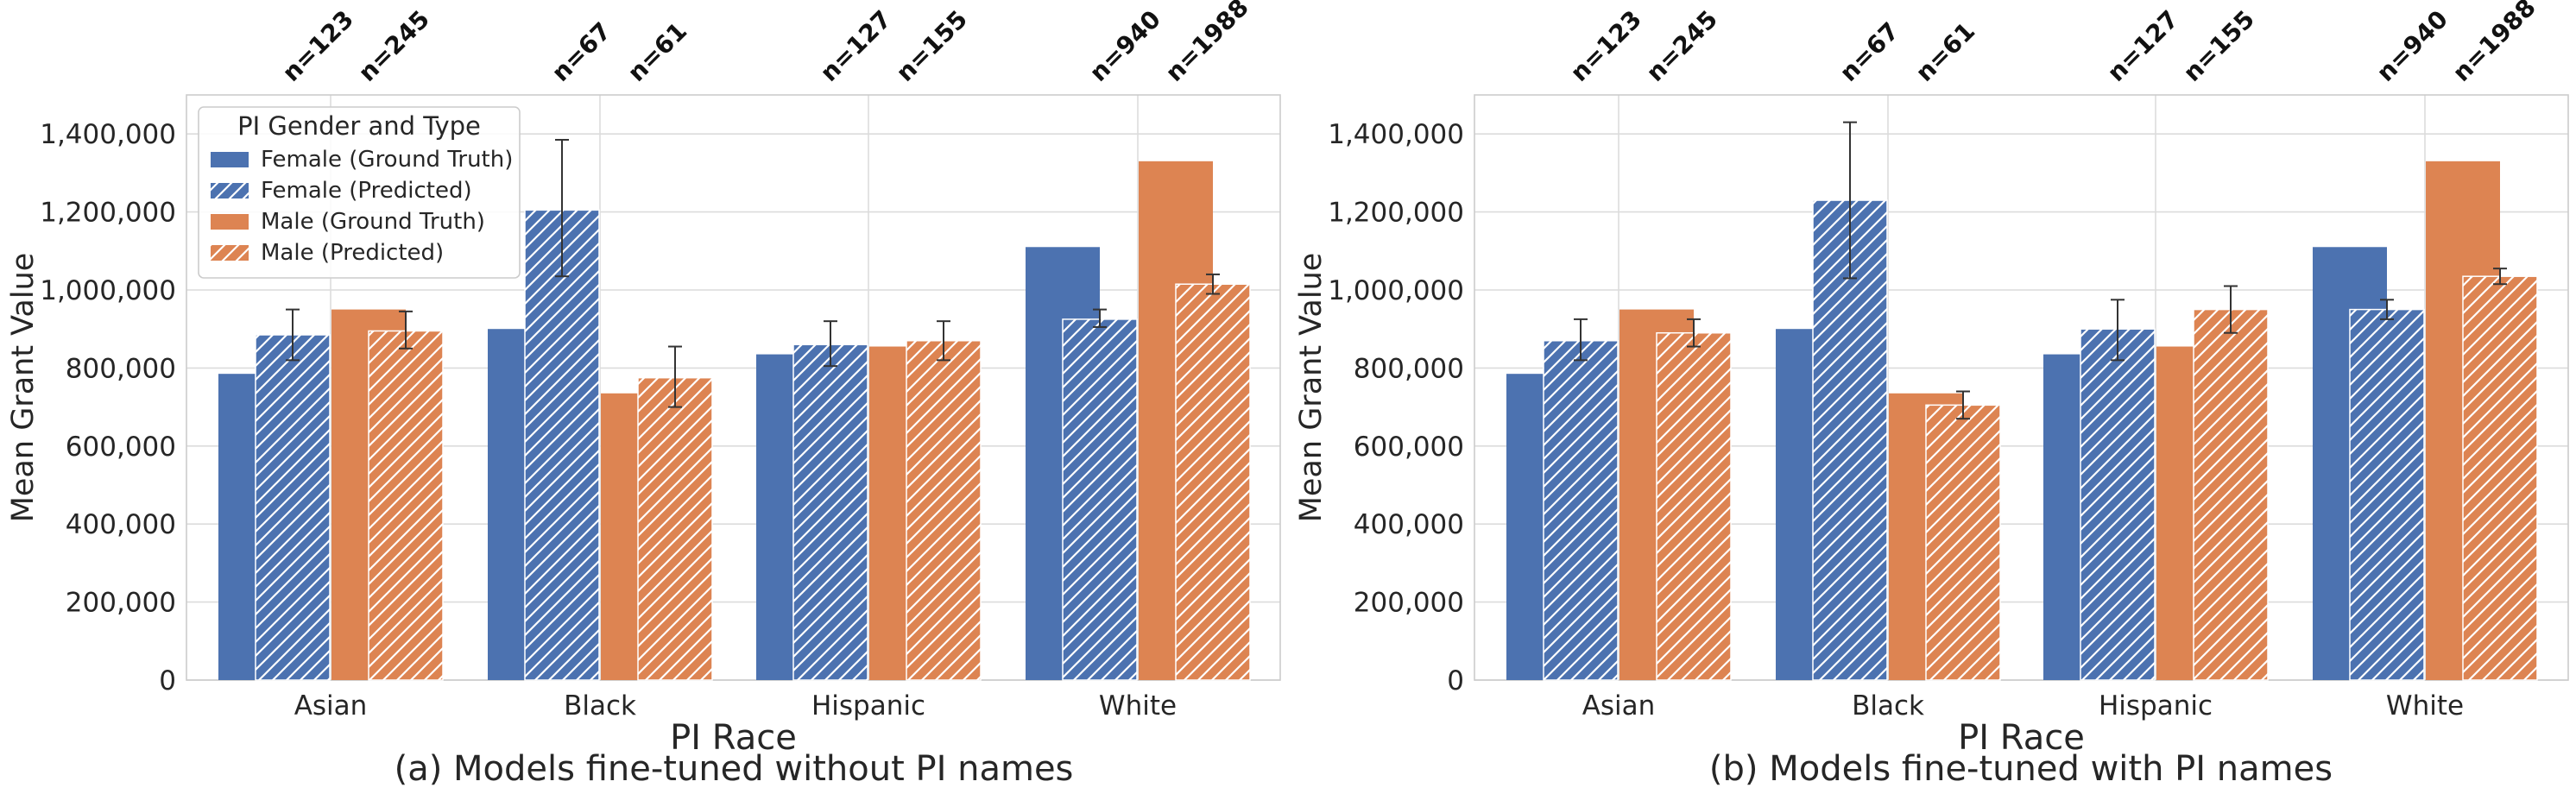 The image size is (2576, 794). I want to click on legend-title: PI Gender and Type, so click(359, 126).